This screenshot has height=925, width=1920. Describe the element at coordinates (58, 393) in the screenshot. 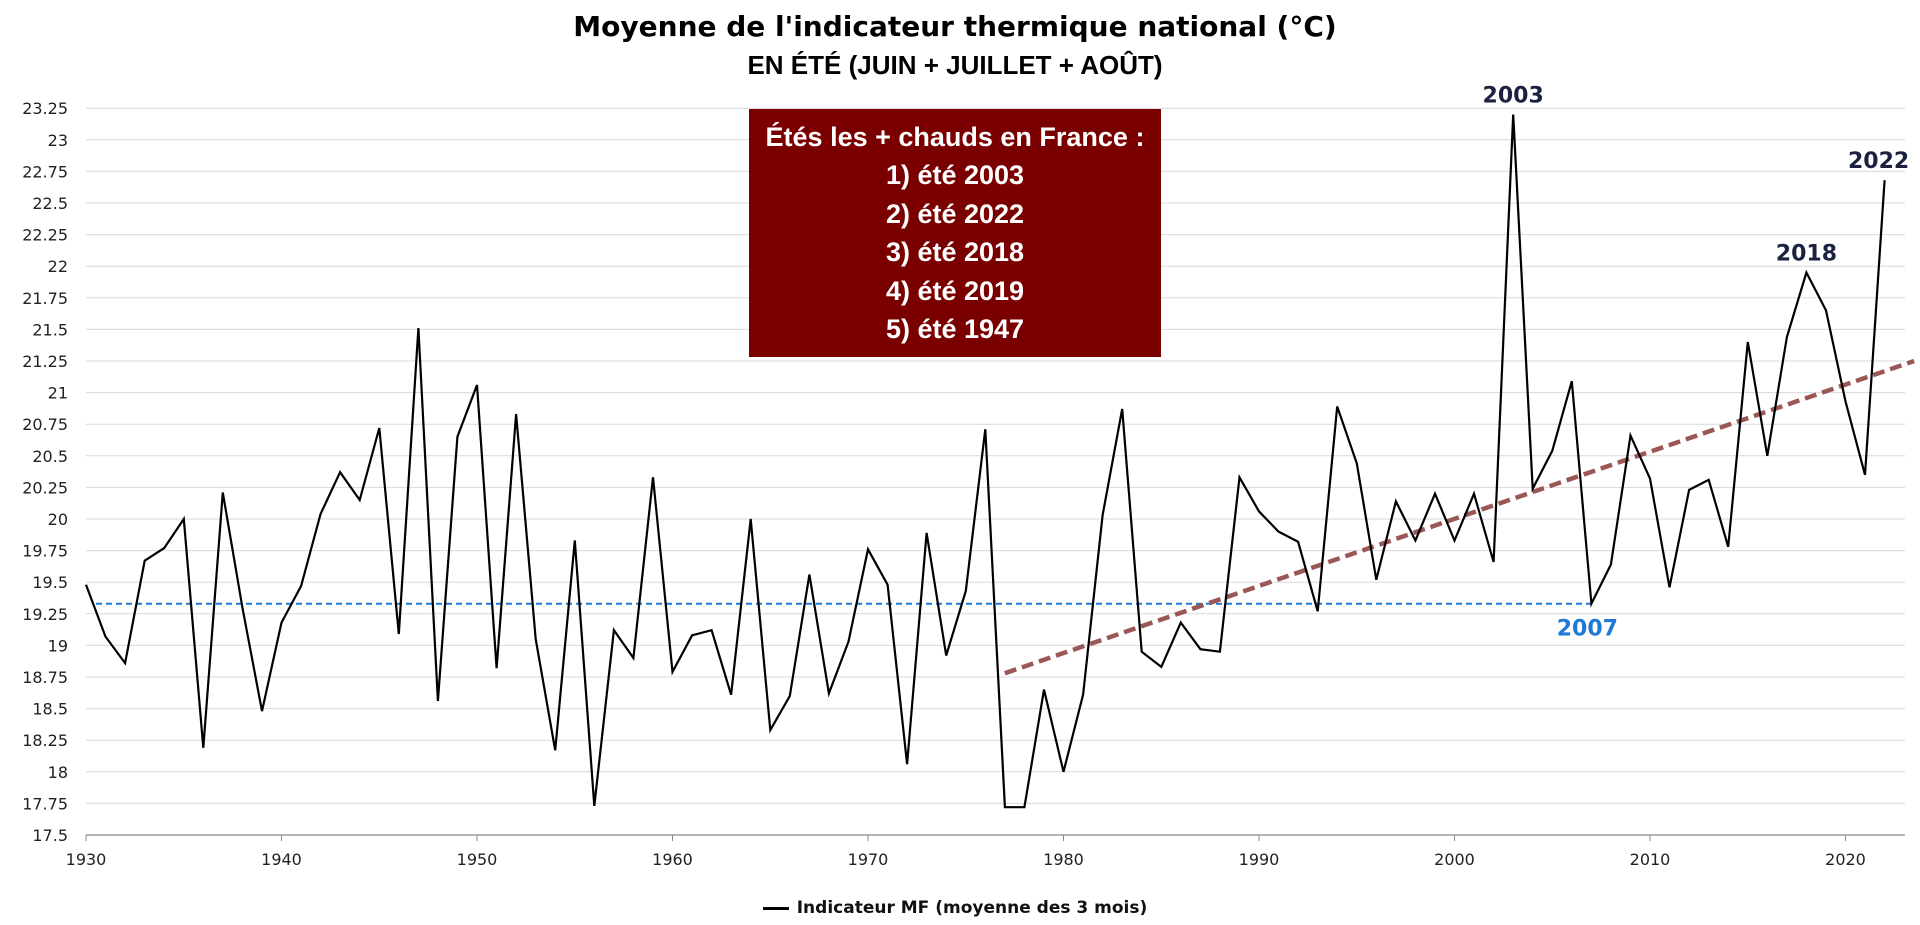

I see `y-tick-label: 21` at that location.